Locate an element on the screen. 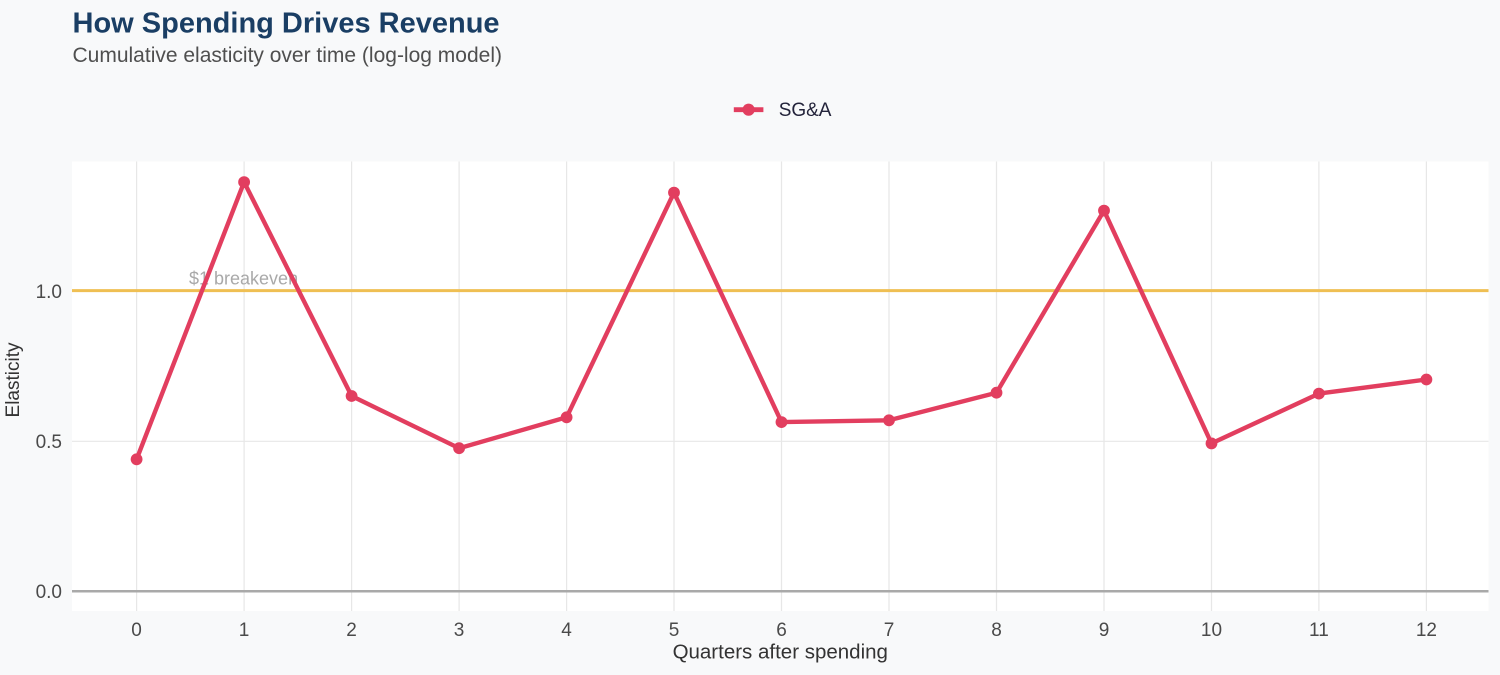 The height and width of the screenshot is (675, 1500). svg-text: $1 breakeven is located at coordinates (243, 279).